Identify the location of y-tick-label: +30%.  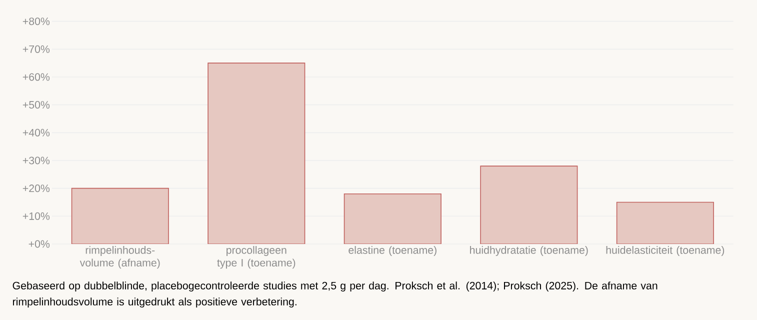
(36, 160).